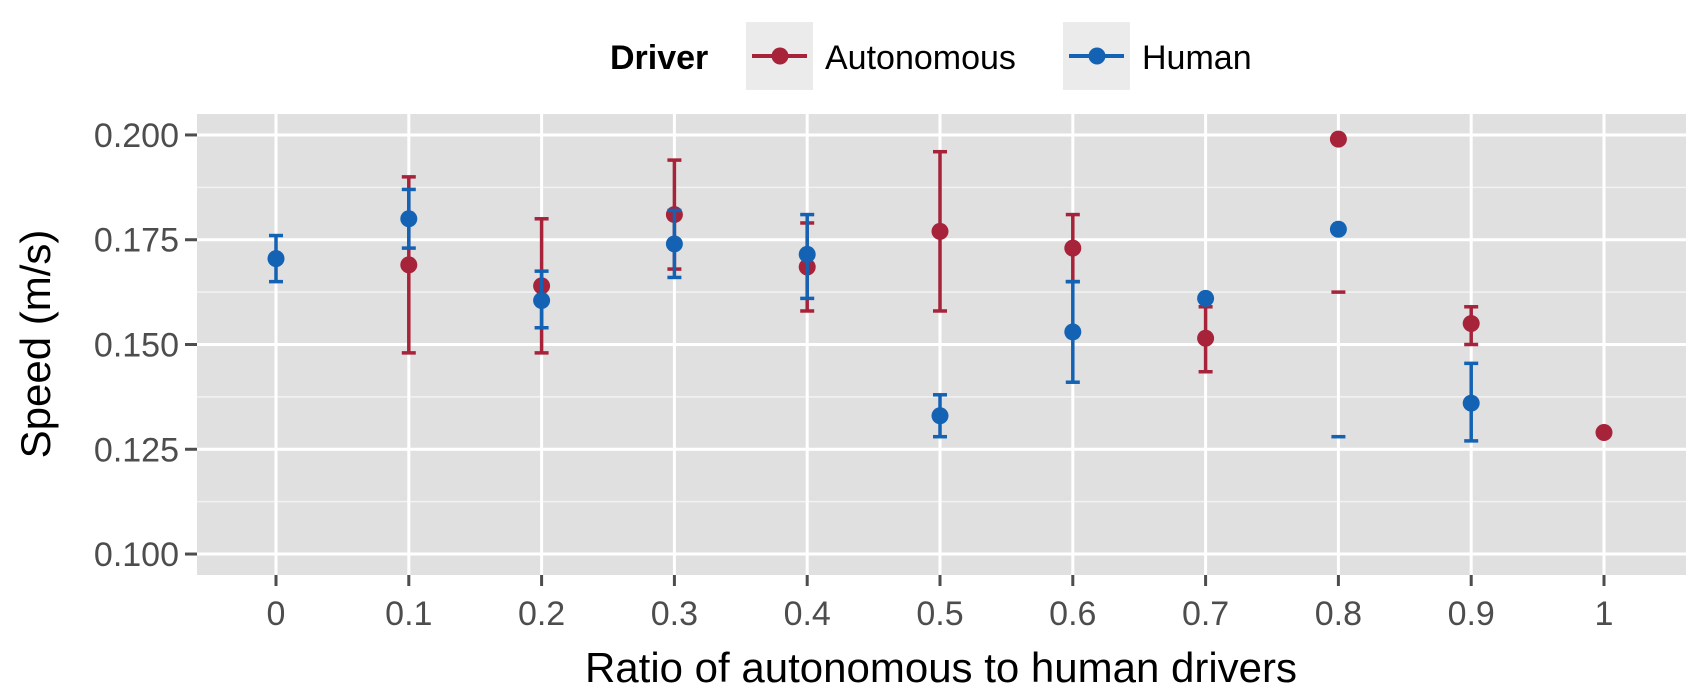 The image size is (1700, 696). What do you see at coordinates (136, 346) in the screenshot?
I see `y-tick-label: 0.150` at bounding box center [136, 346].